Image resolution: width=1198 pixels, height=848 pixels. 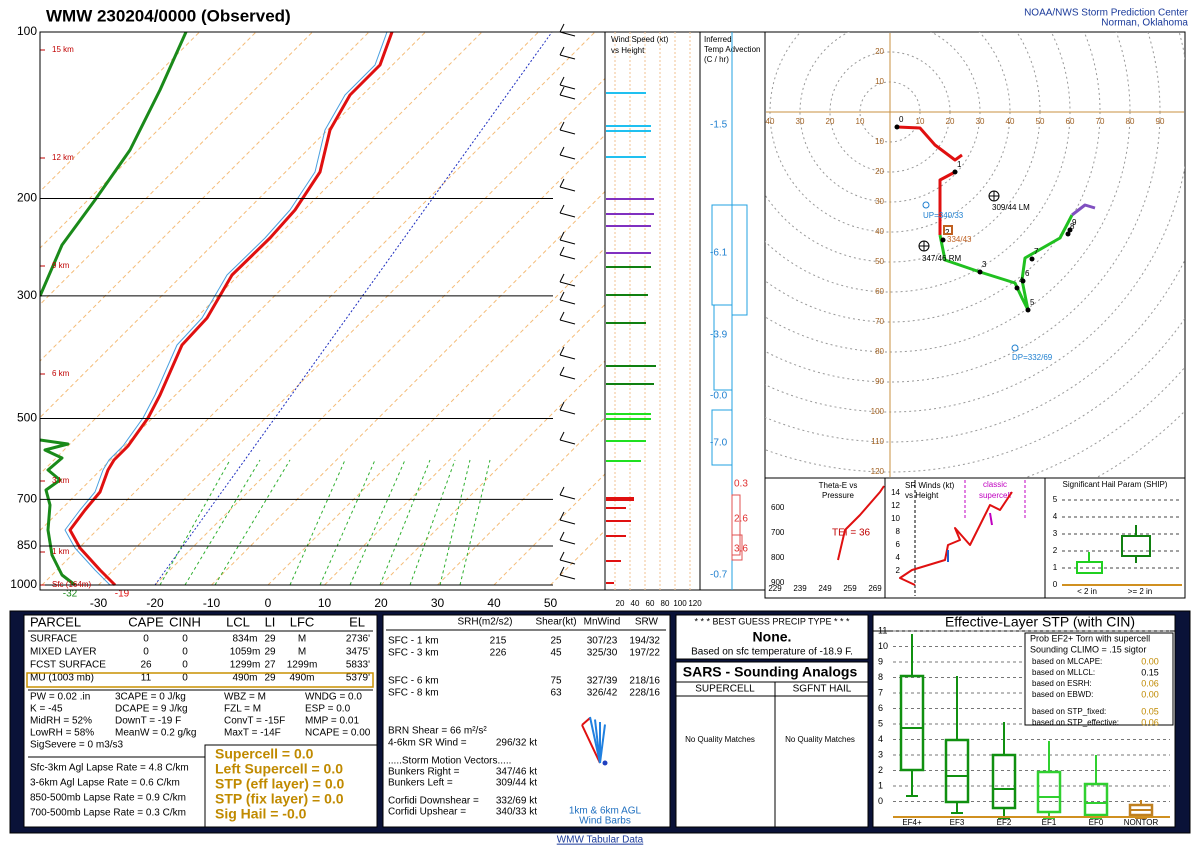 I want to click on ws-x-label: 60, so click(x=650, y=603).